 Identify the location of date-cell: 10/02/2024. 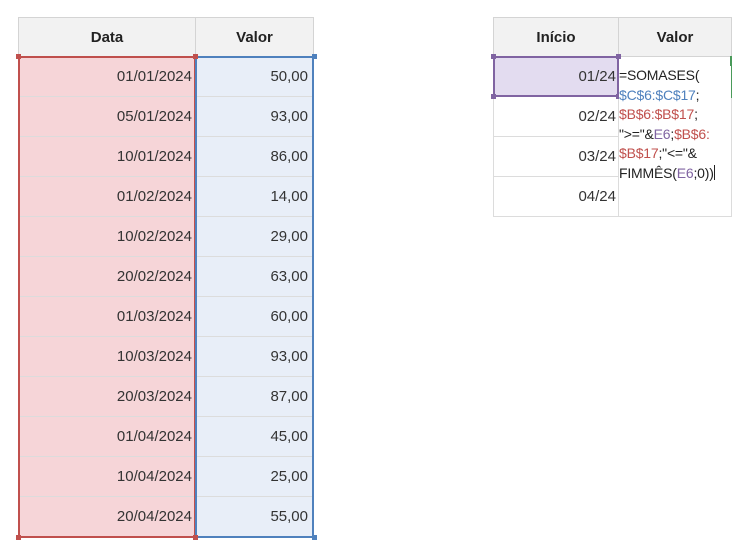
(107, 237).